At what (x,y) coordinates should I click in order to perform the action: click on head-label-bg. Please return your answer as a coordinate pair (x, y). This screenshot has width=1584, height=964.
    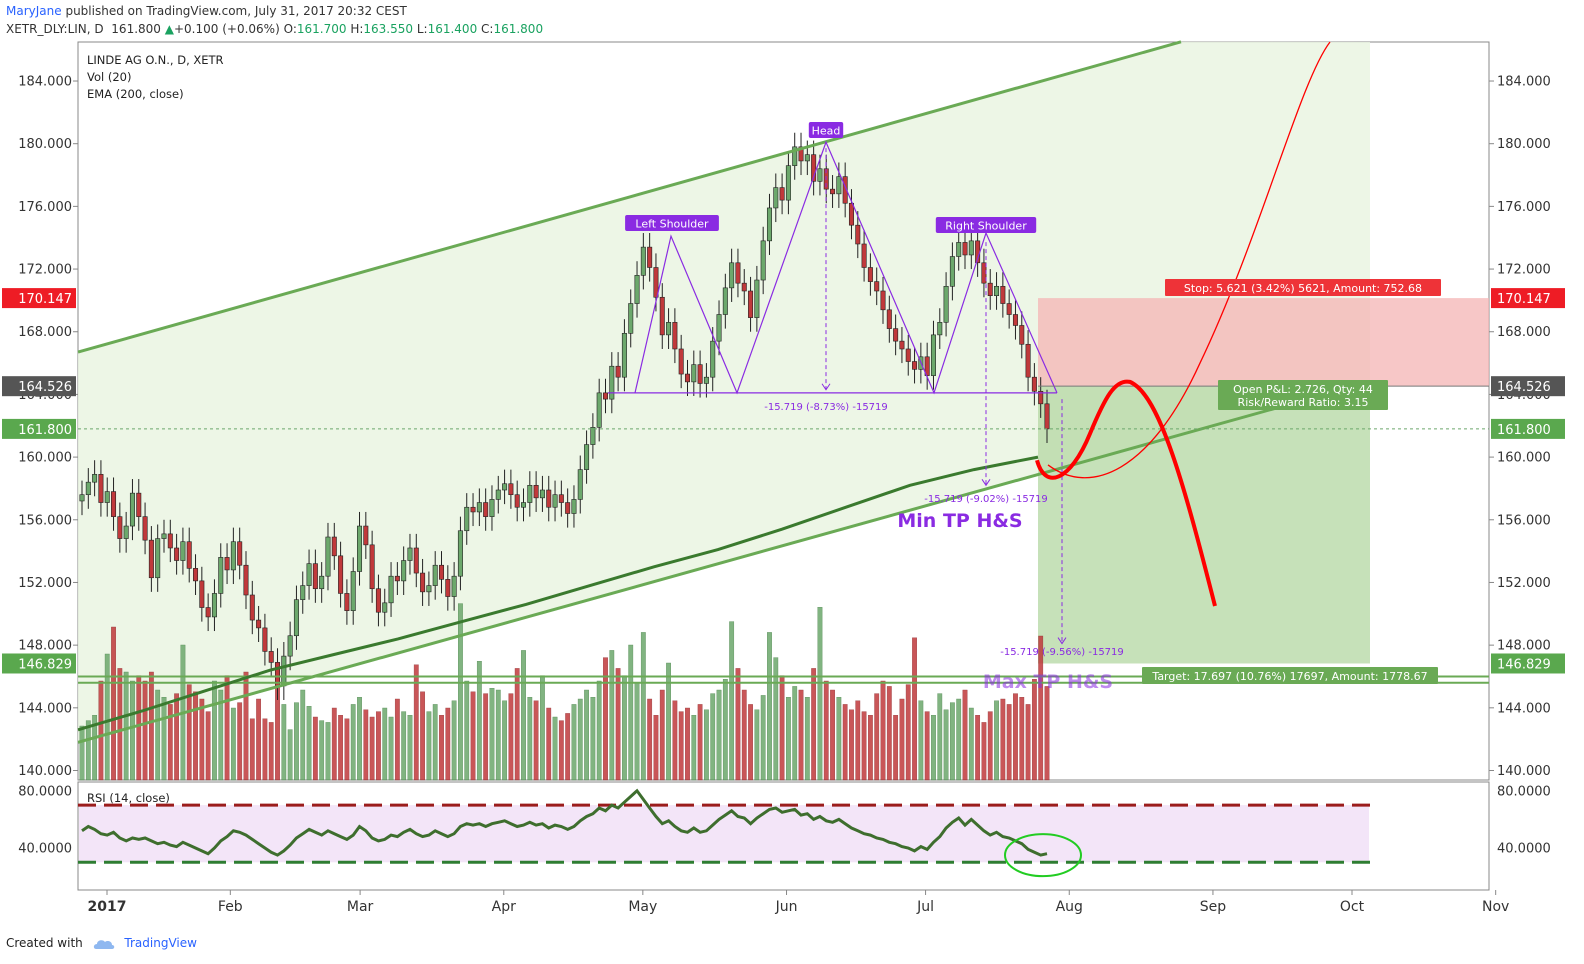
    Looking at the image, I should click on (826, 130).